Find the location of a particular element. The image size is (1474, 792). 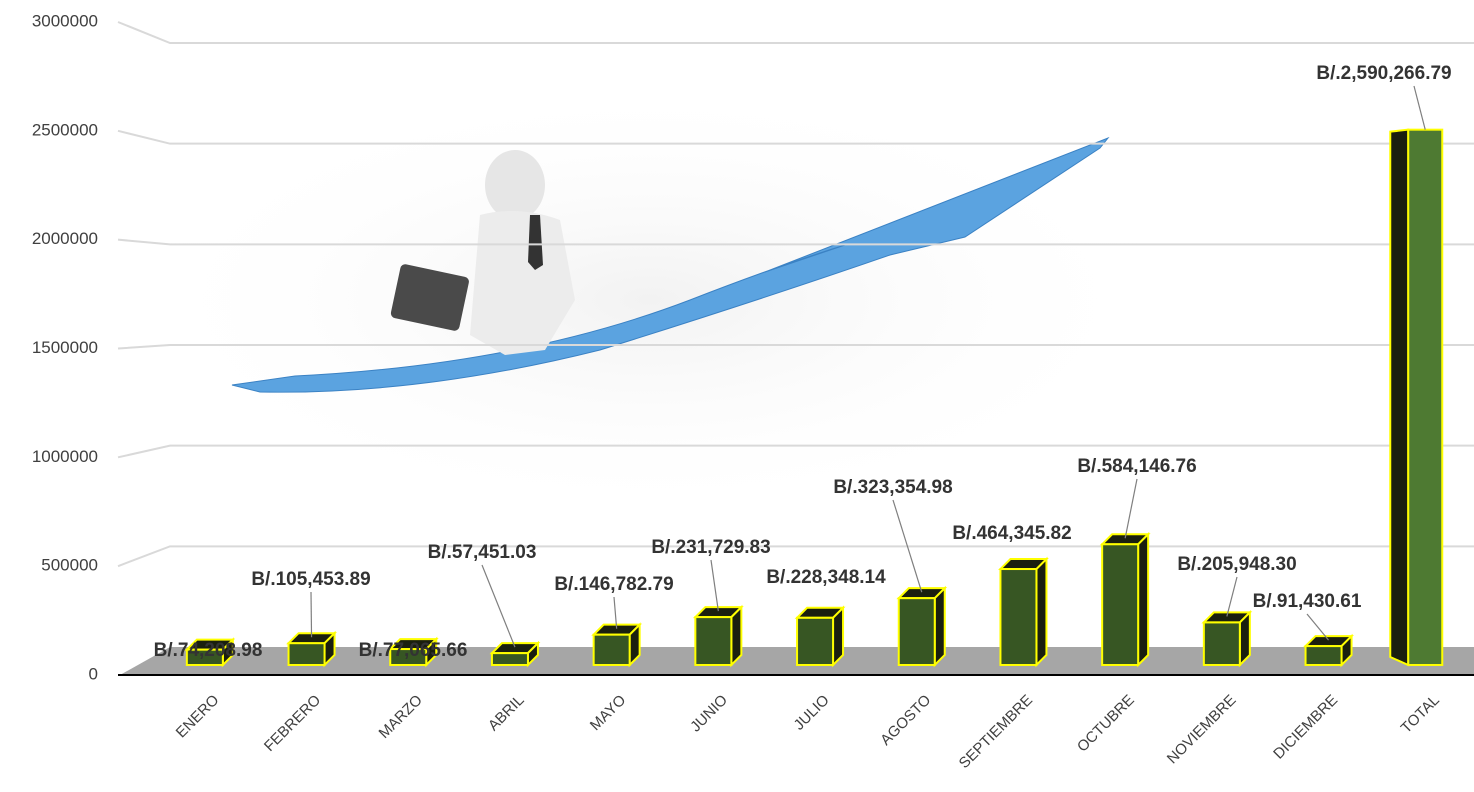

value-label: B/.464,345.82 is located at coordinates (1011, 533).